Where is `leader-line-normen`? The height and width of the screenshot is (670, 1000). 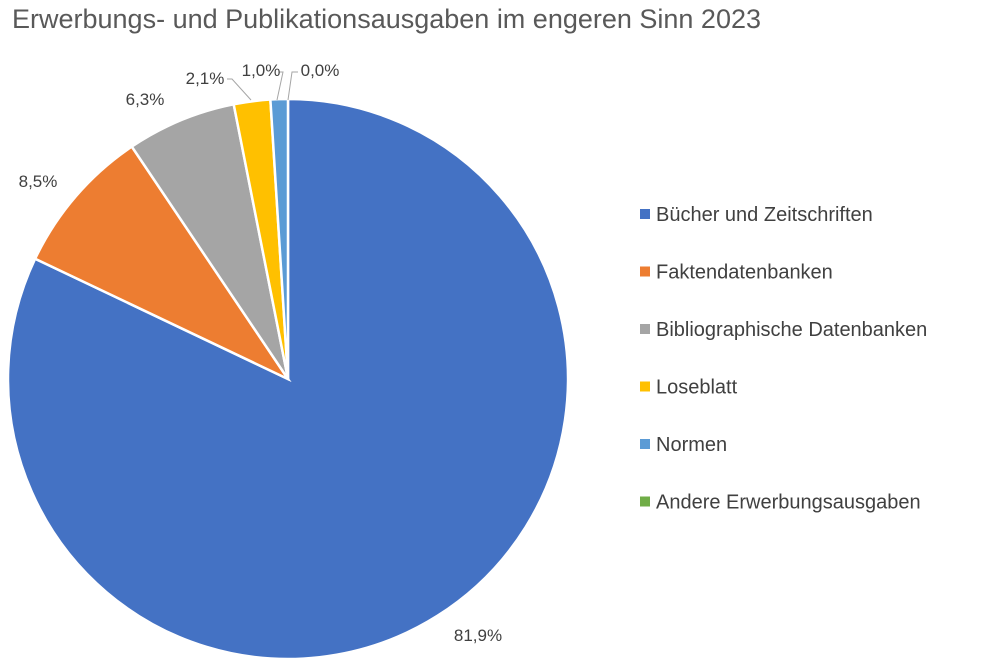 leader-line-normen is located at coordinates (280, 86).